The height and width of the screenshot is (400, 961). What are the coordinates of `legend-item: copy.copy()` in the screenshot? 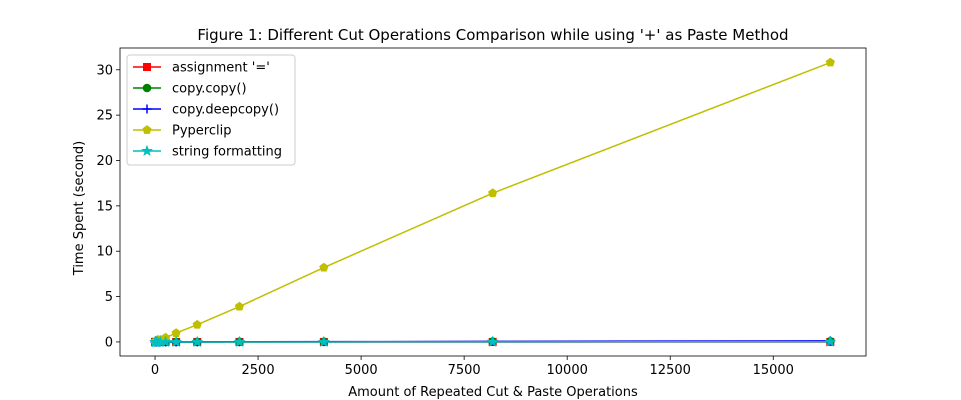 It's located at (190, 89).